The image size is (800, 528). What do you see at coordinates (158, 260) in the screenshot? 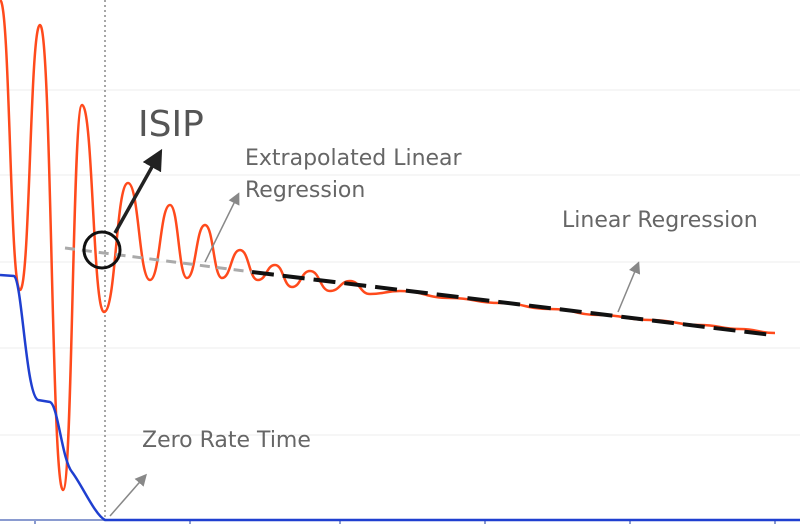
I see `extrapolated-line` at bounding box center [158, 260].